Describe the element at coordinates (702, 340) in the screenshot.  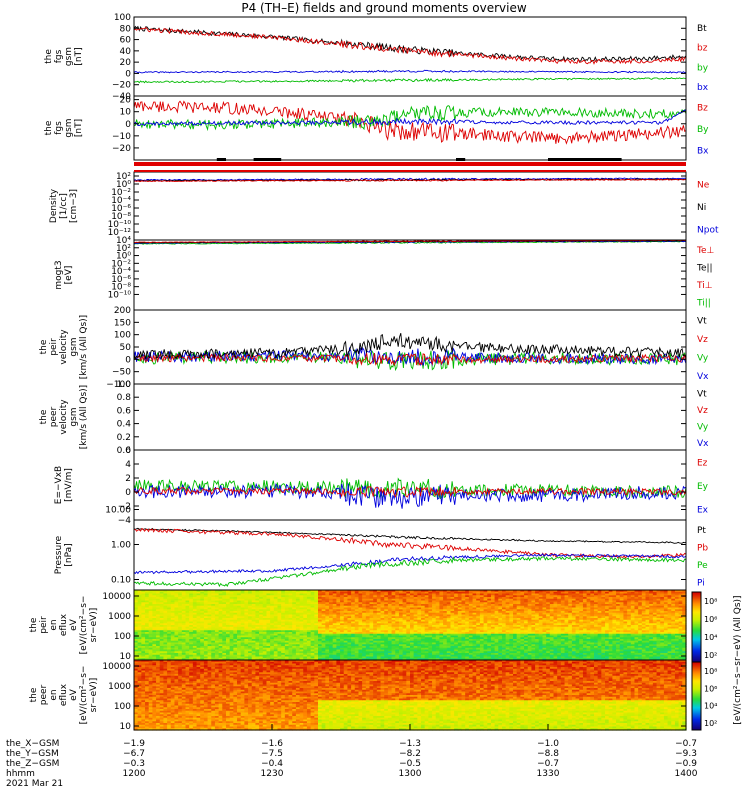
I see `legend-entry: Vz` at that location.